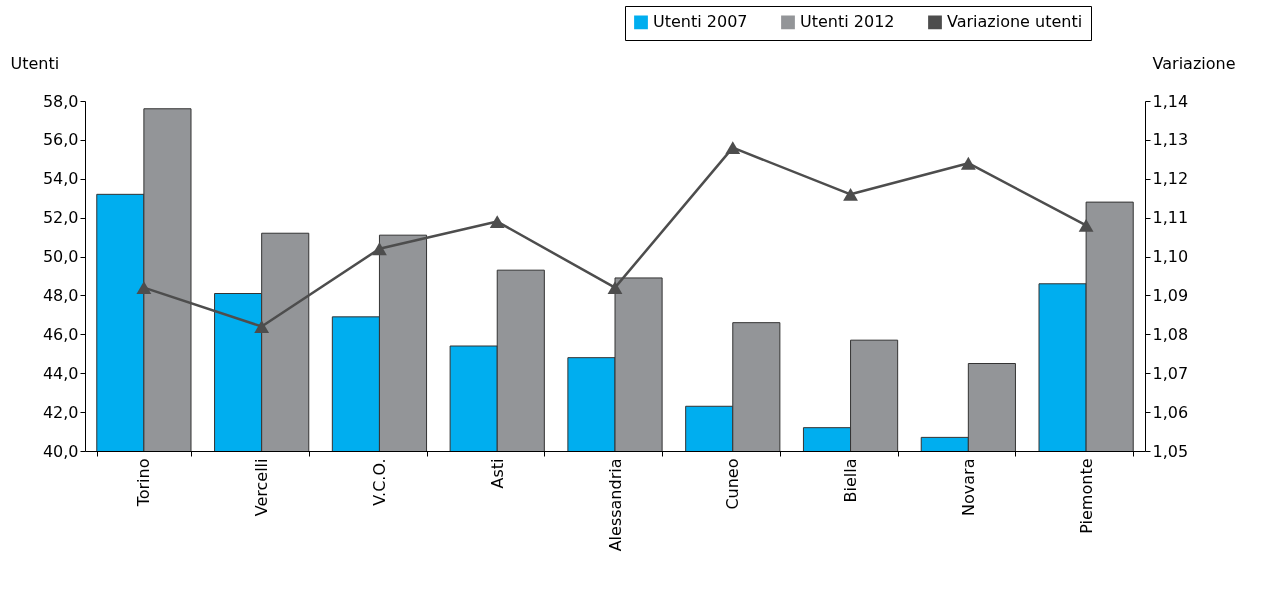 The image size is (1279, 616). Describe the element at coordinates (35, 63) in the screenshot. I see `y-axis-title: Utenti` at that location.